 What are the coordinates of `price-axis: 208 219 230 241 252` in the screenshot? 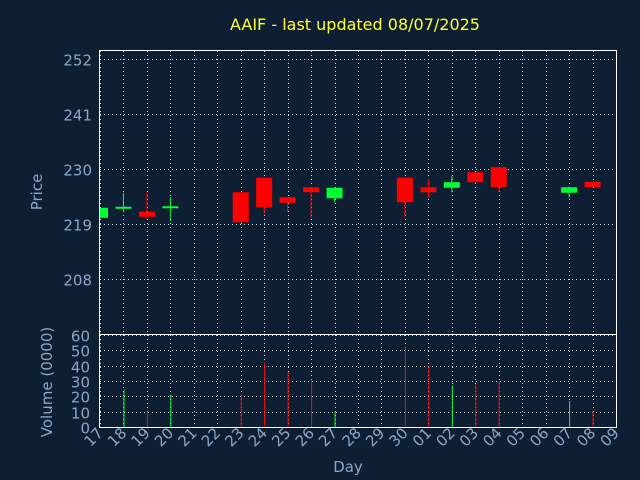 It's located at (77, 171).